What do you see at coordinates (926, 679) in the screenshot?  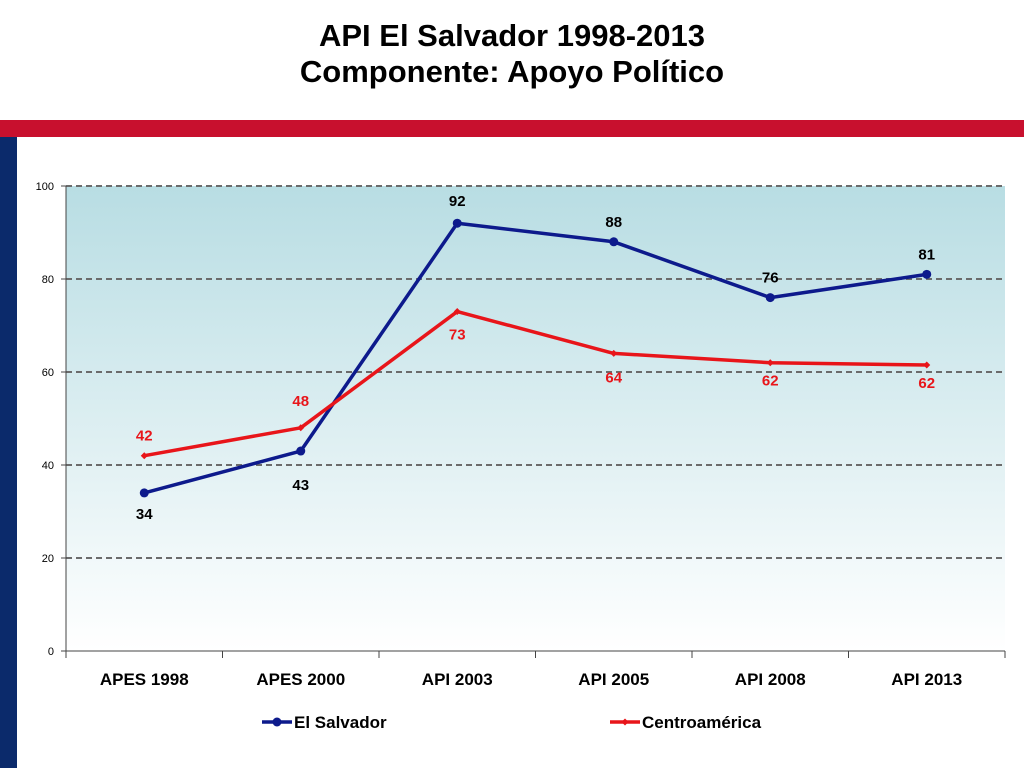 I see `x-tick-label: API 2013` at bounding box center [926, 679].